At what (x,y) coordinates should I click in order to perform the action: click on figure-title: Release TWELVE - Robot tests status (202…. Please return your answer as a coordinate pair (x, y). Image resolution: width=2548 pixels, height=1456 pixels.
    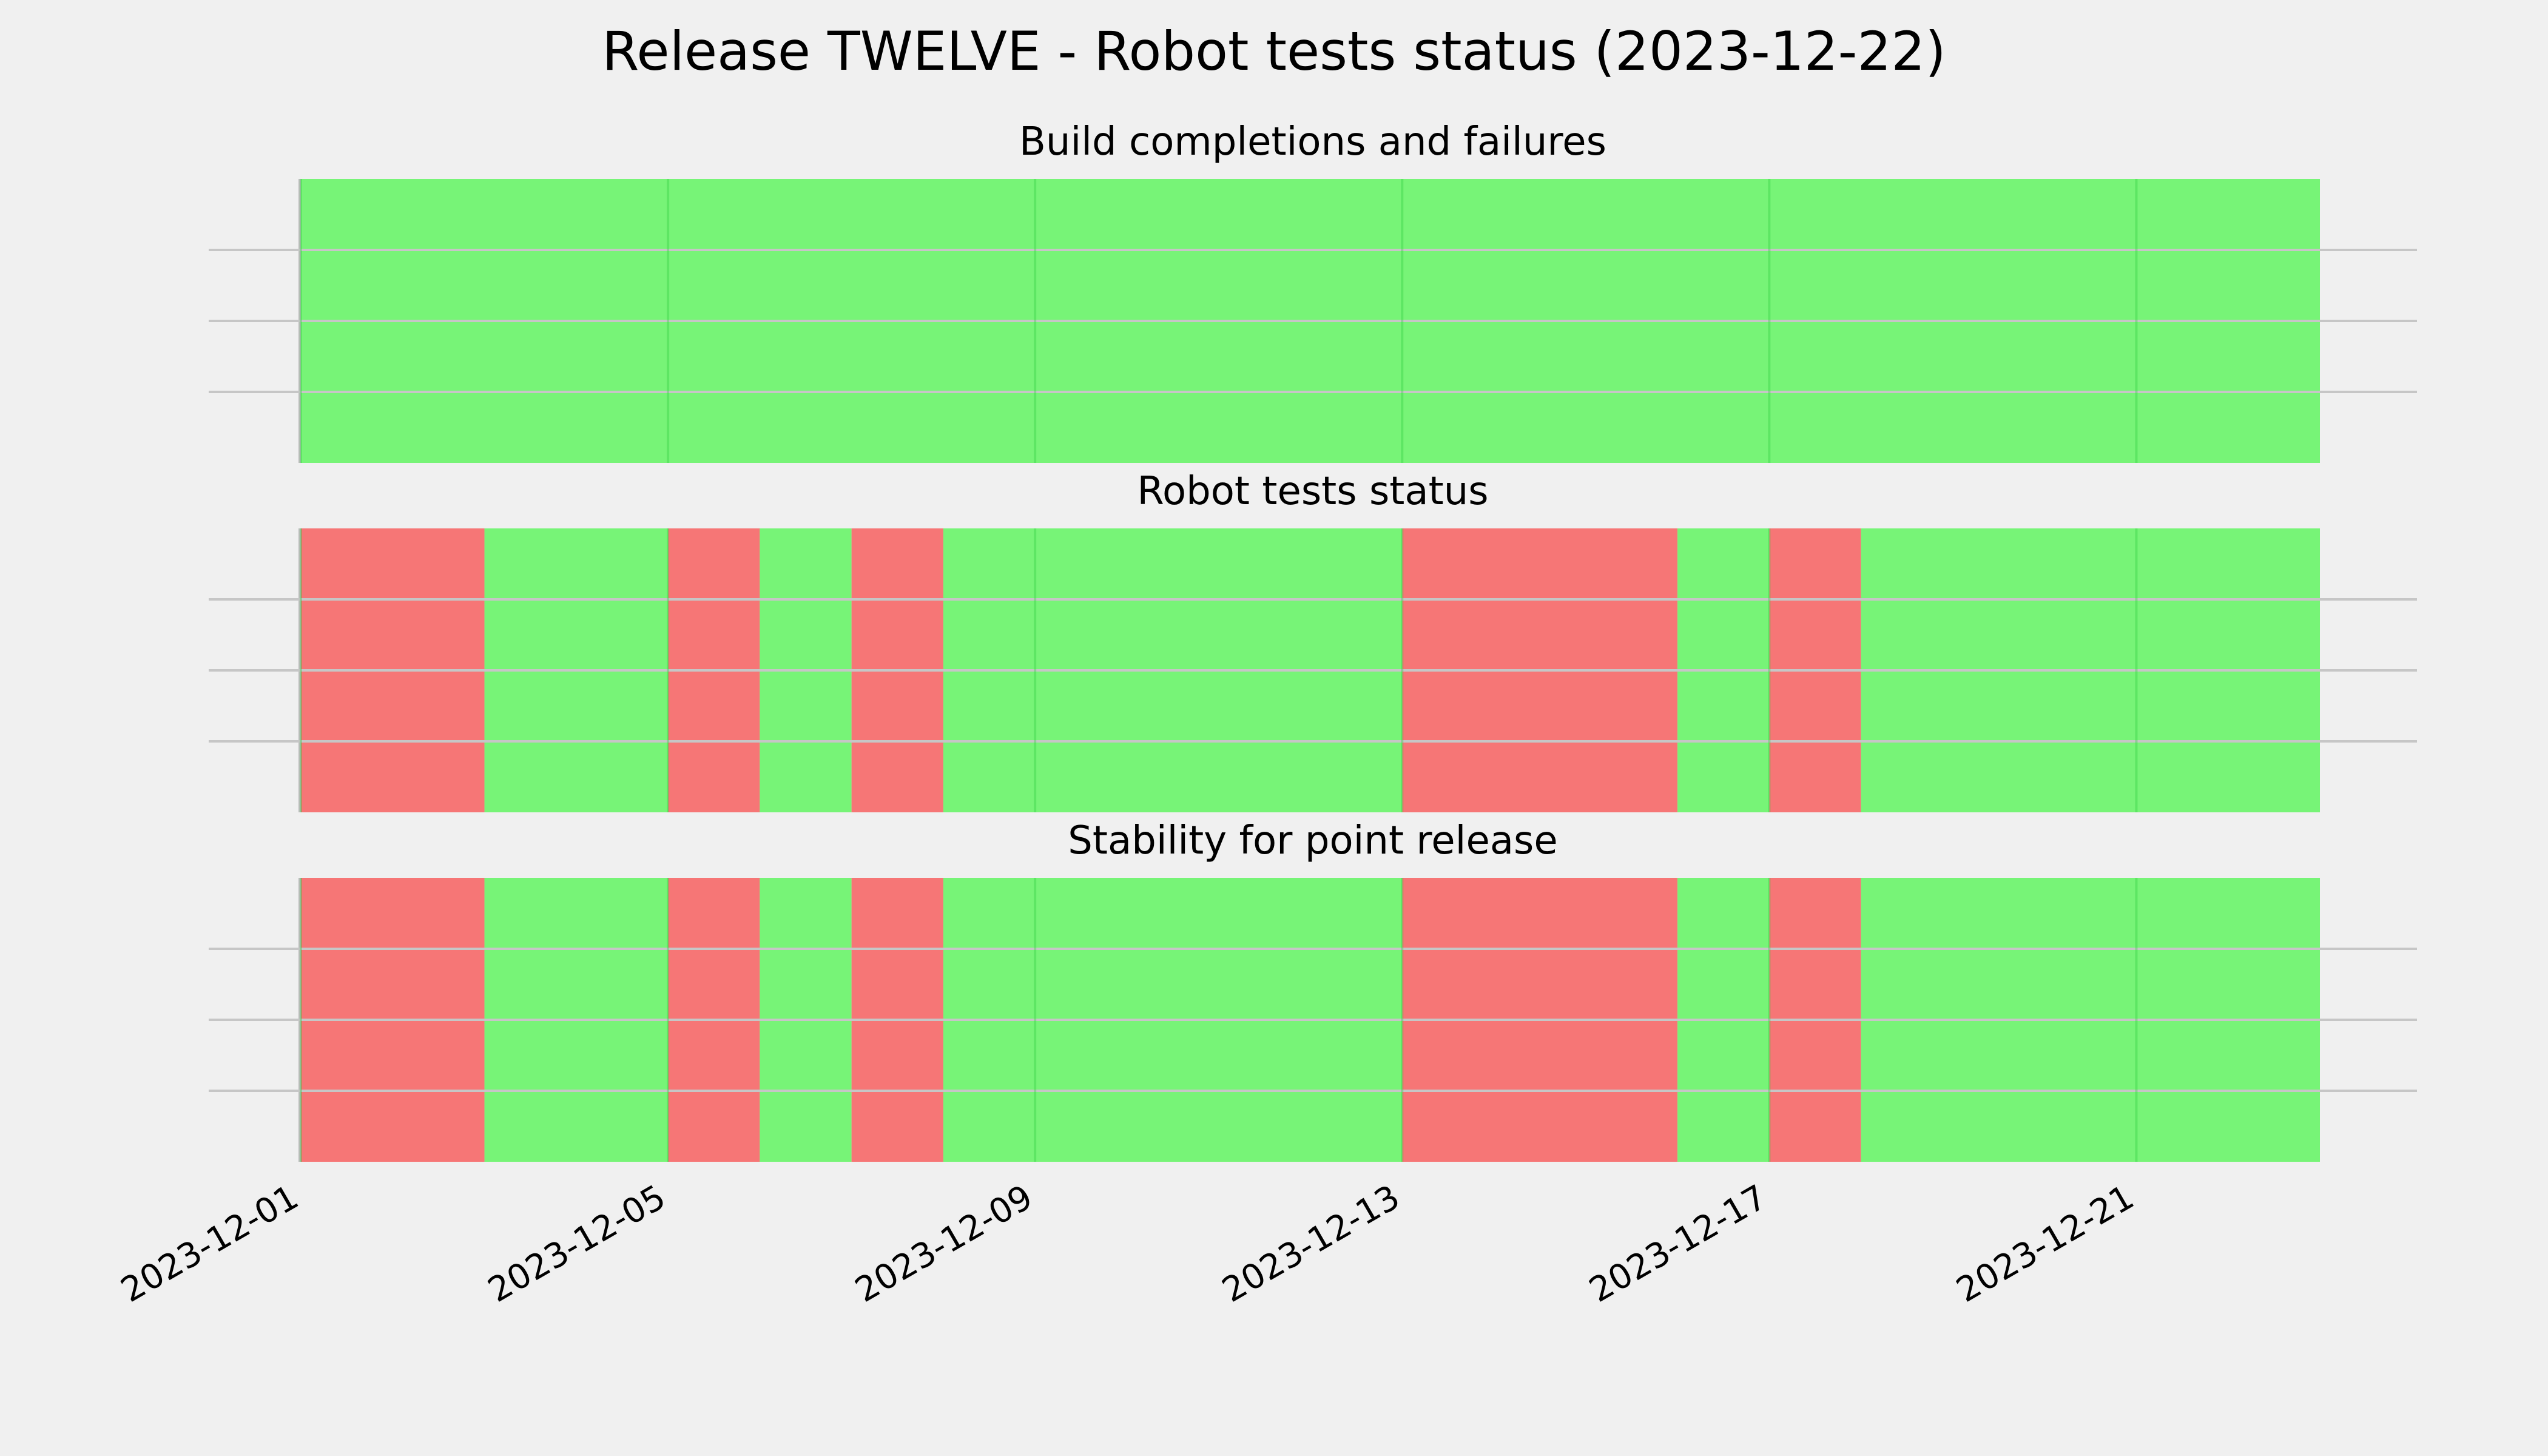
    Looking at the image, I should click on (1274, 51).